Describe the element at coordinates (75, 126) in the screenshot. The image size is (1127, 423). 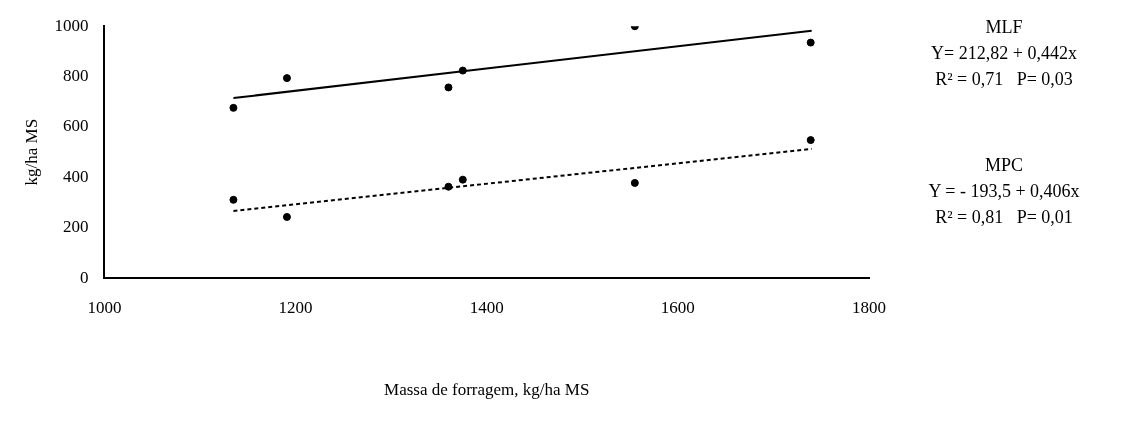
I see `y-tick-label: 600` at that location.